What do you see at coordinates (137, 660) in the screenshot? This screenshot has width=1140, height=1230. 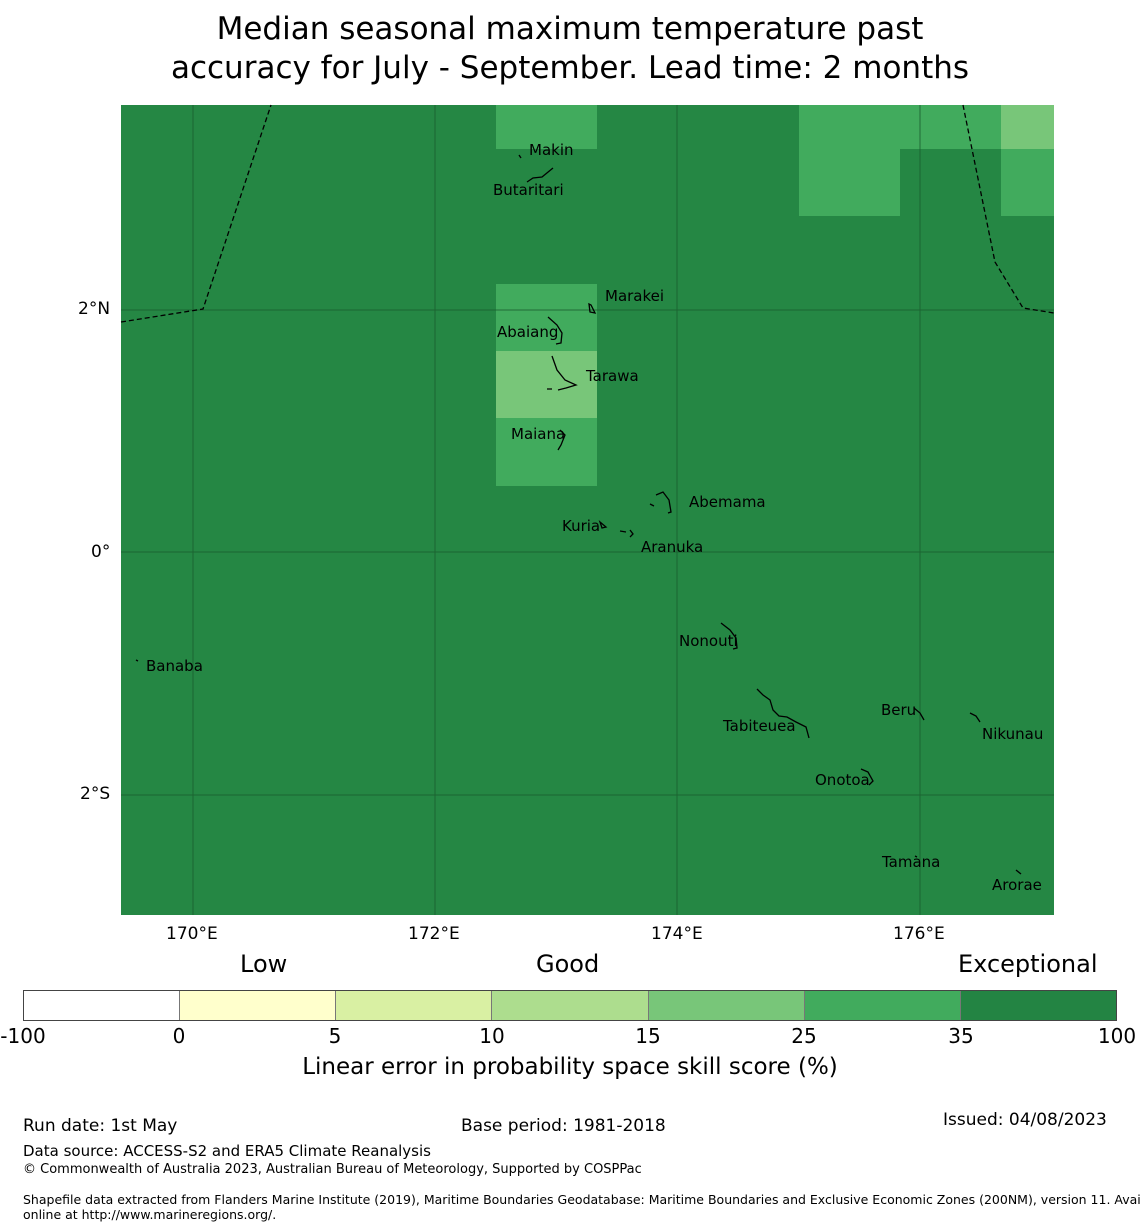 I see `banaba-outline` at bounding box center [137, 660].